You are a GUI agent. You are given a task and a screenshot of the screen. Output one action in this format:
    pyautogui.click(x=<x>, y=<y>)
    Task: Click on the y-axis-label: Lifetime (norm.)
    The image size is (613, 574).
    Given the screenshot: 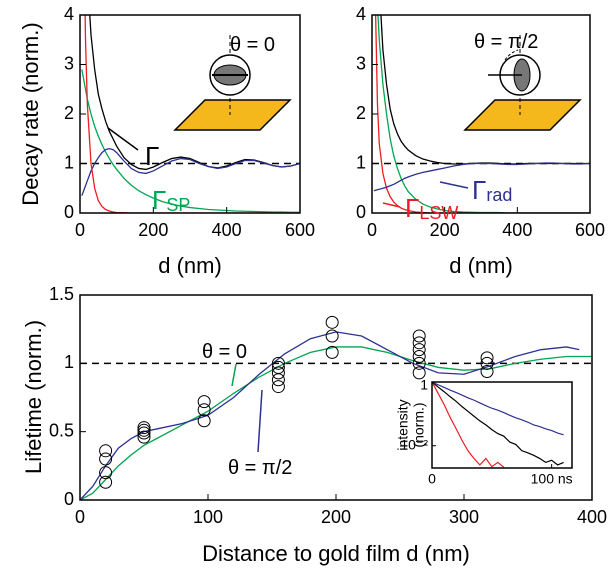 What is the action you would take?
    pyautogui.click(x=33, y=397)
    